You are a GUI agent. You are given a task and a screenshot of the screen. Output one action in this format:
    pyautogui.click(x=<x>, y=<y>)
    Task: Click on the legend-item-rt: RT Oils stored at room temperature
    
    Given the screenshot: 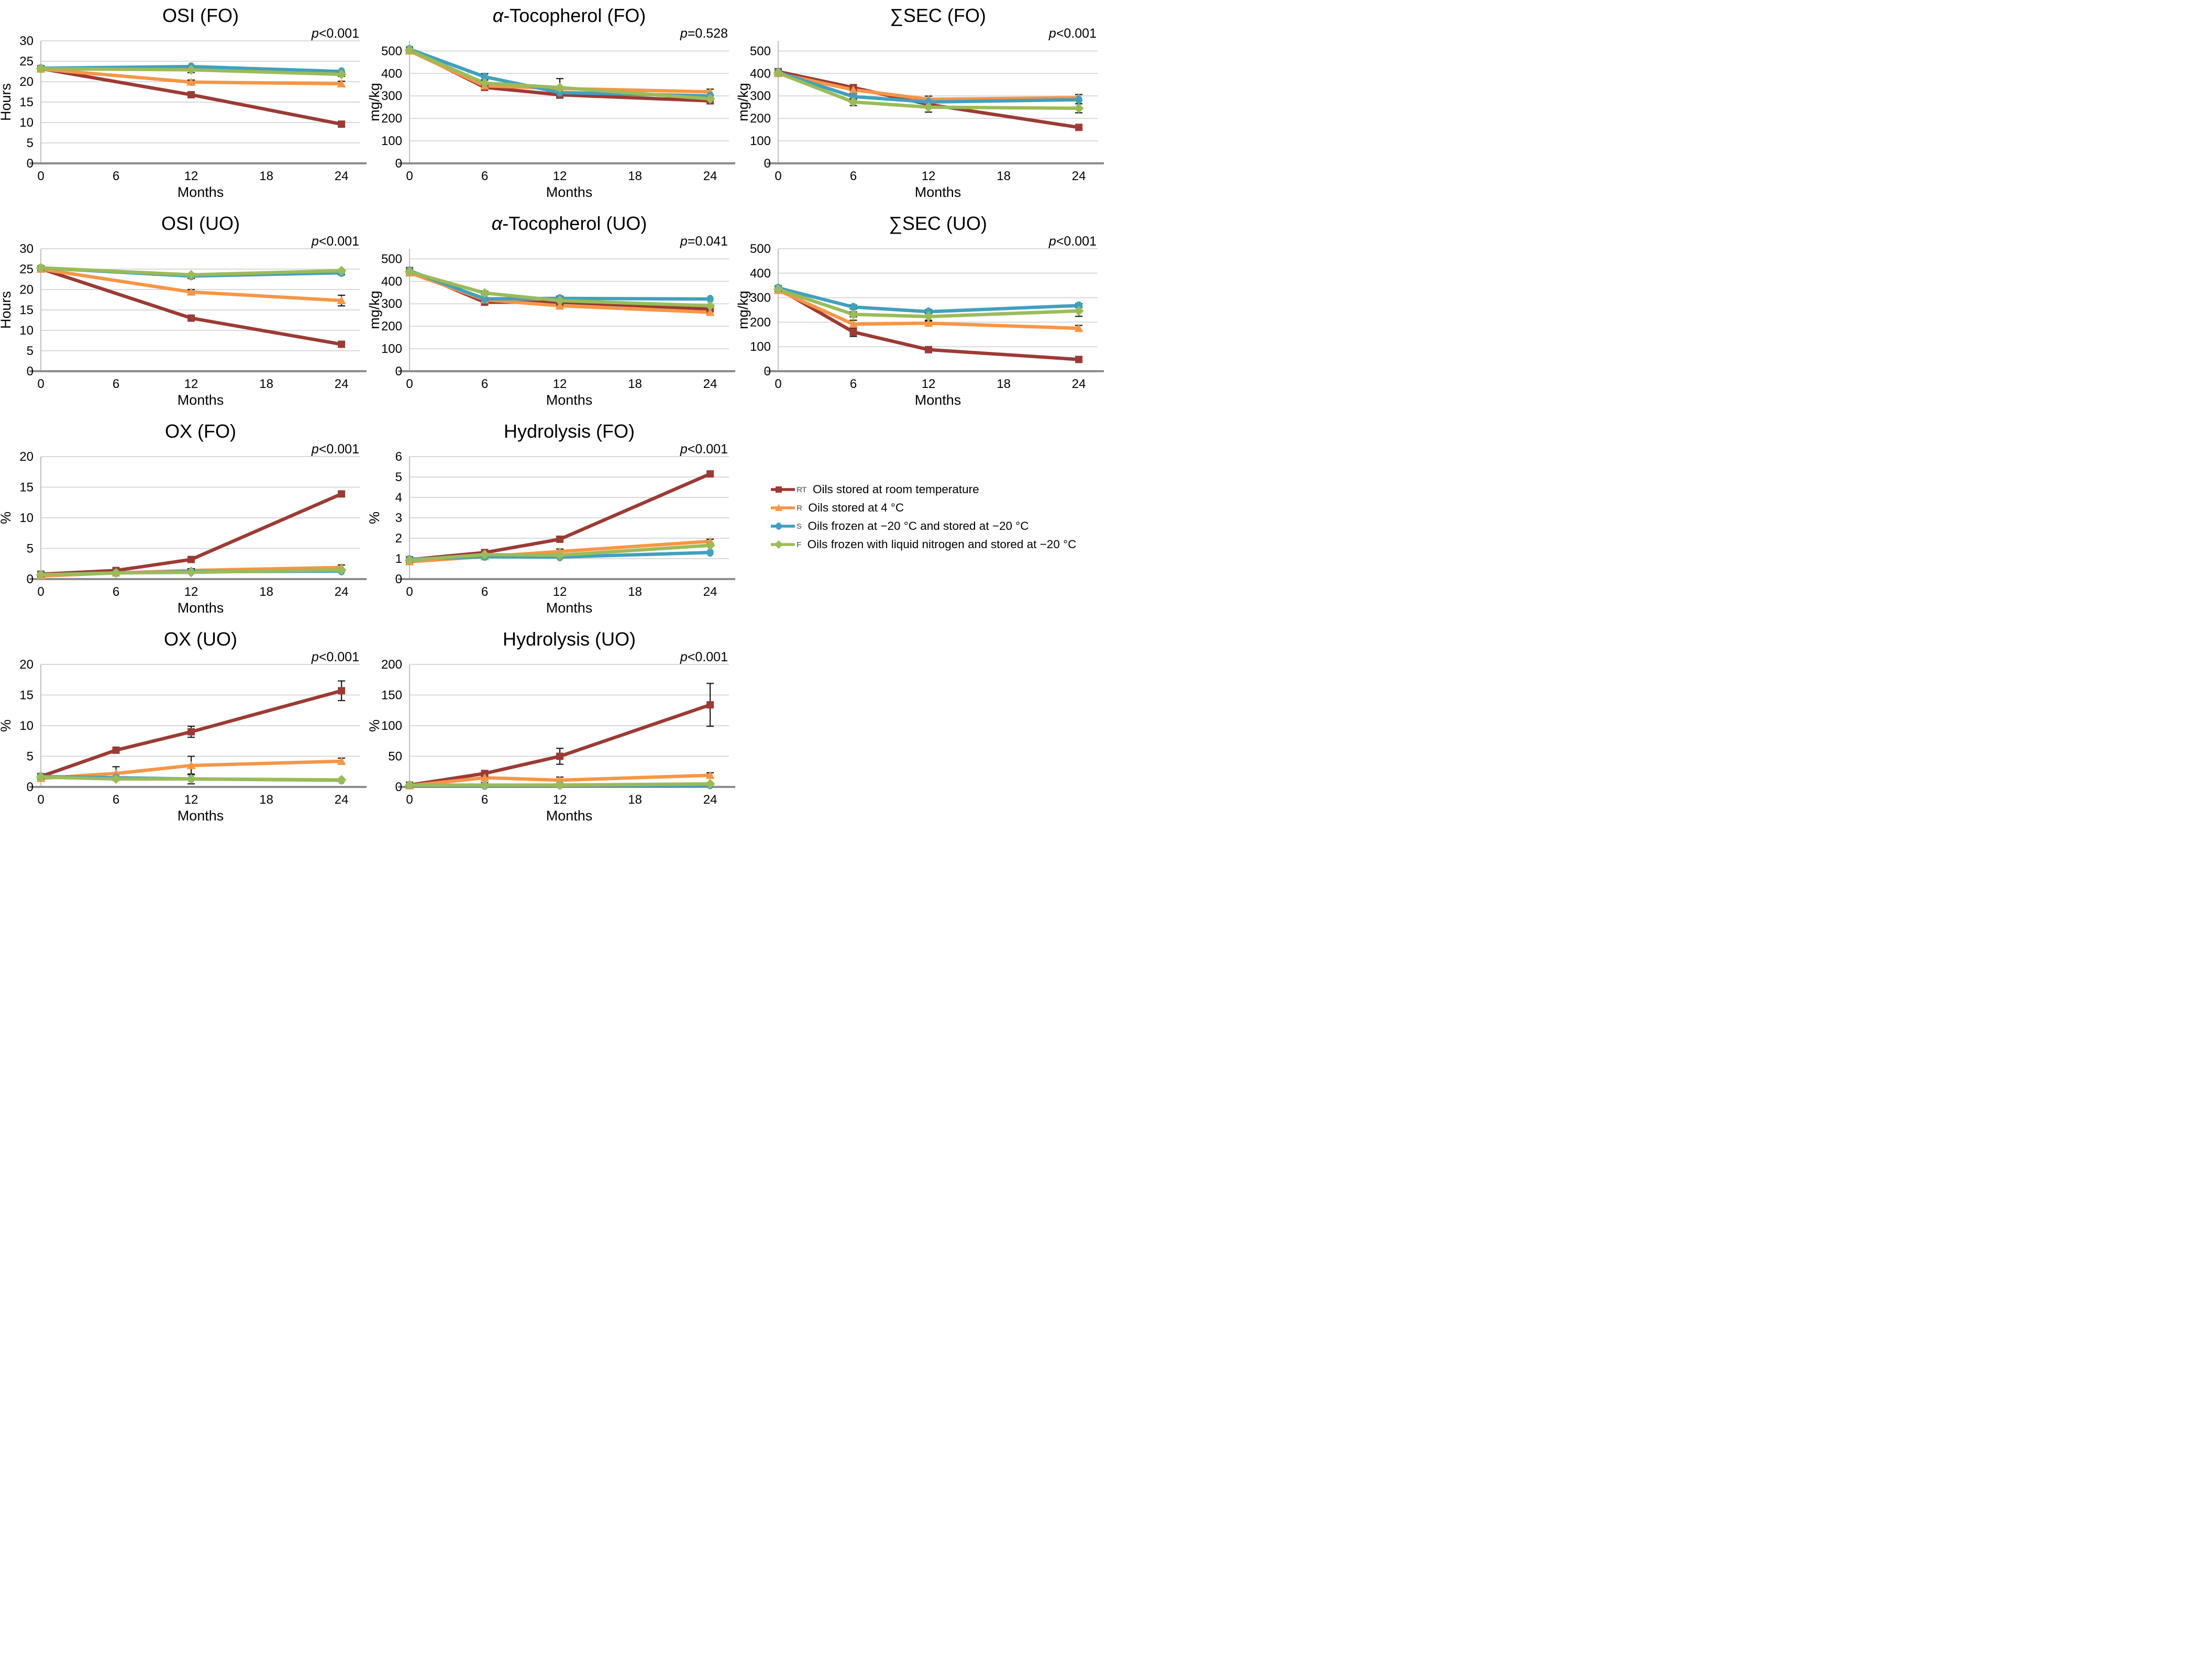 What is the action you would take?
    pyautogui.click(x=938, y=489)
    